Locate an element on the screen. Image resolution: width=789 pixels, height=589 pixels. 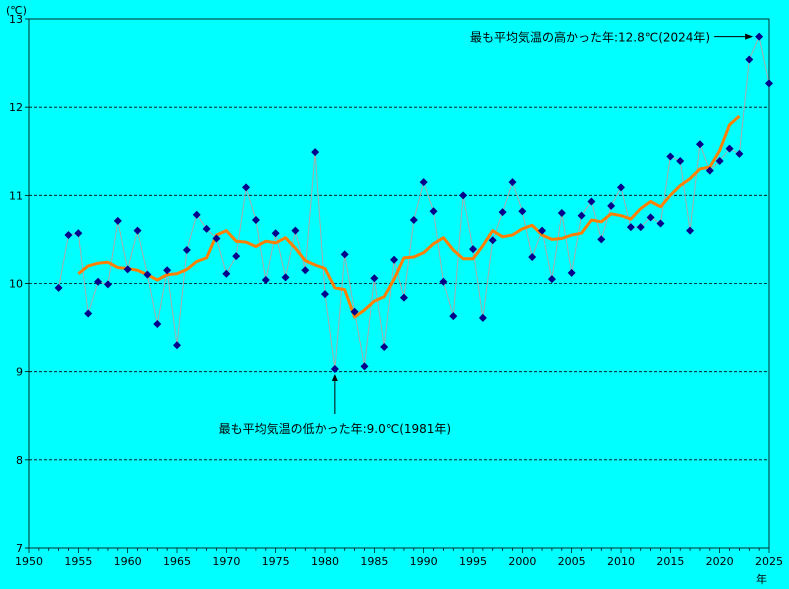
y-tick-label: 8 is located at coordinates (19, 460).